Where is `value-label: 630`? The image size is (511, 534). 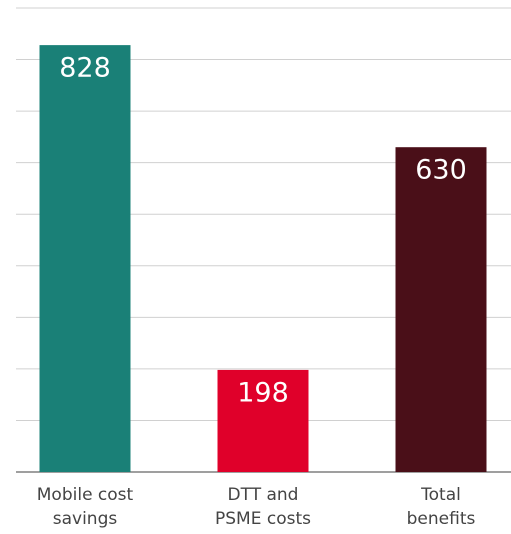
value-label: 630 is located at coordinates (441, 170).